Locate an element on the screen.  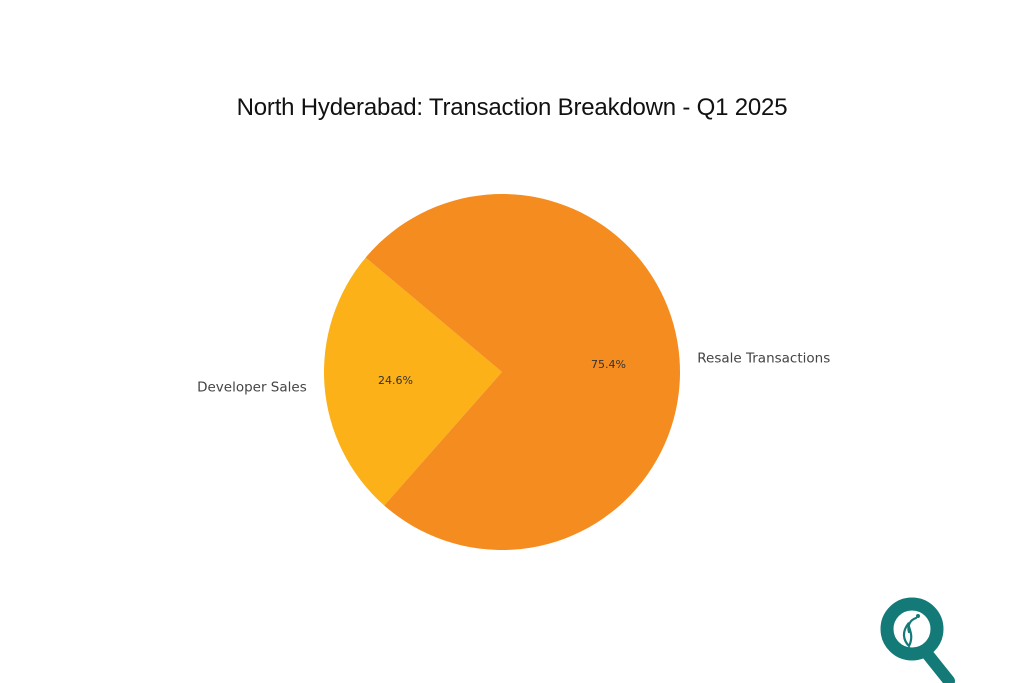
pie-percent-label: 24.6% is located at coordinates (395, 380).